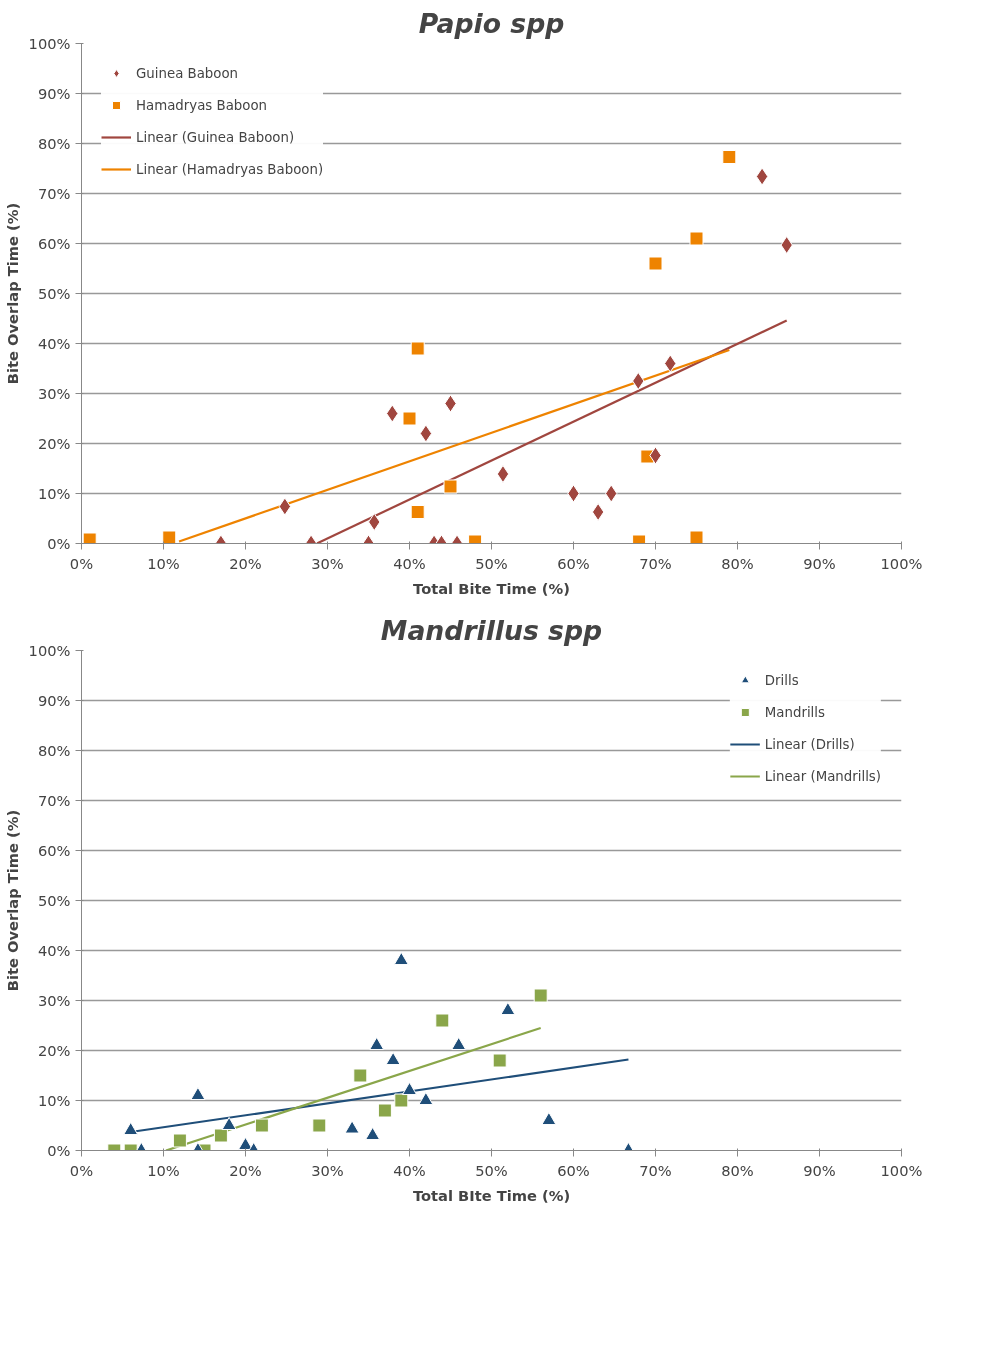 Image resolution: width=985 pixels, height=1348 pixels. What do you see at coordinates (491, 630) in the screenshot?
I see `chart-title: Mandrillus spp` at bounding box center [491, 630].